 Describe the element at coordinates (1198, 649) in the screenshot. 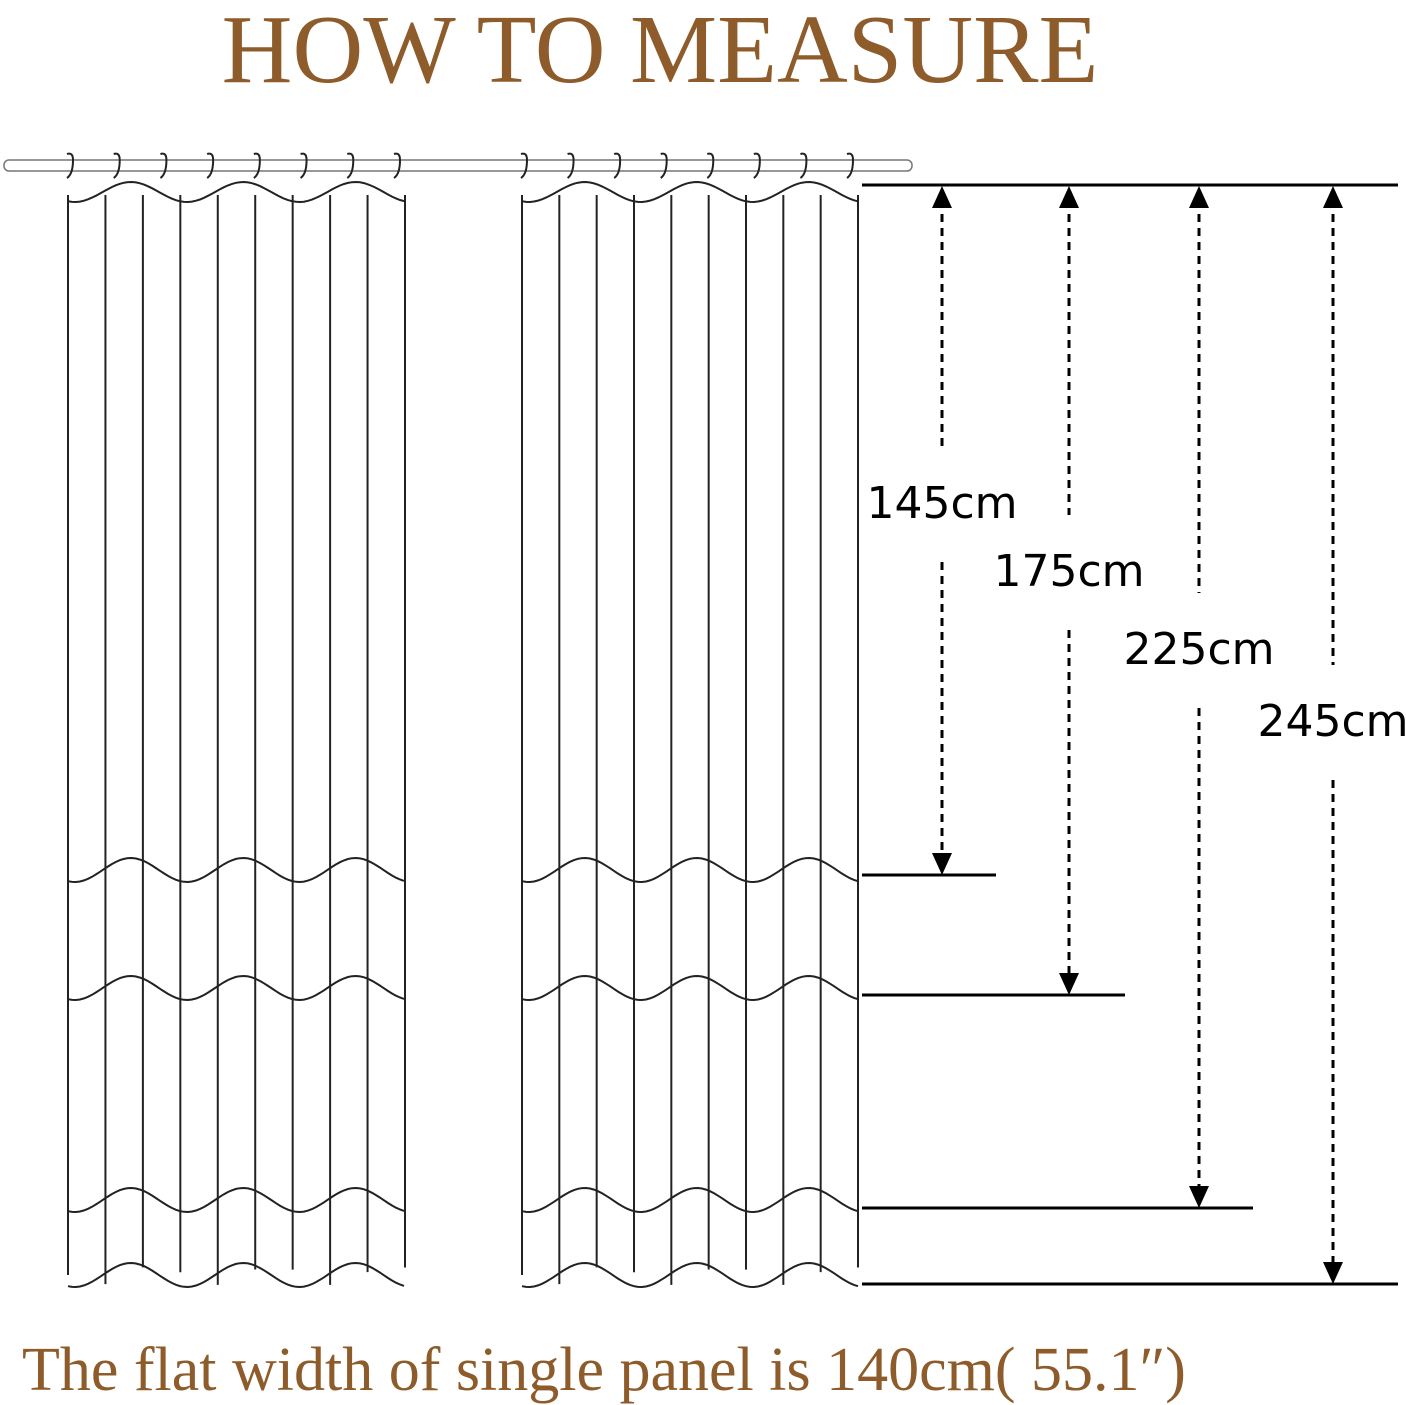

I see `measurement-label: 225cm` at that location.